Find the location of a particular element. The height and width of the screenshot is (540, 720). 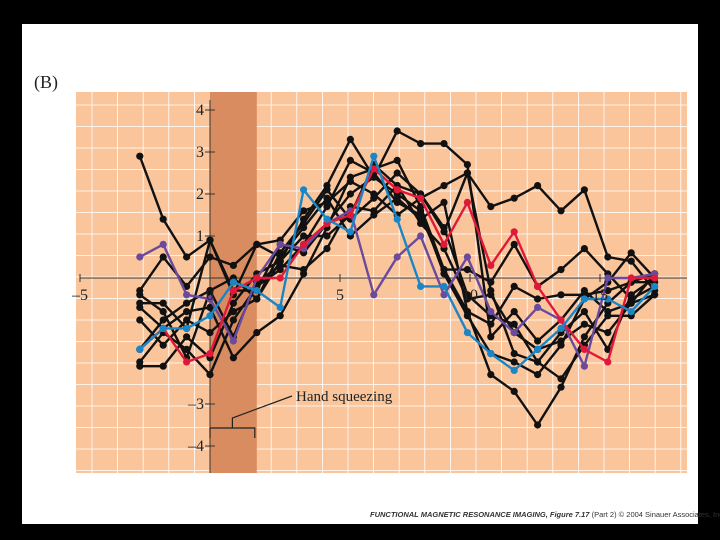

annotation-bracket is located at coordinates (251, 416).